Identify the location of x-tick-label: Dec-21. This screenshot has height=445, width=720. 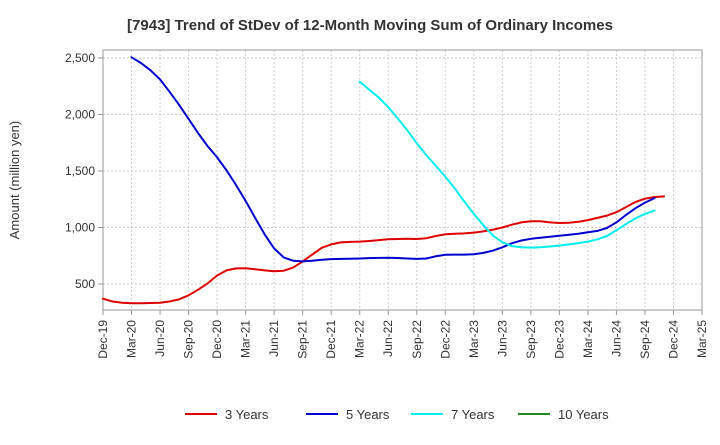
(331, 339).